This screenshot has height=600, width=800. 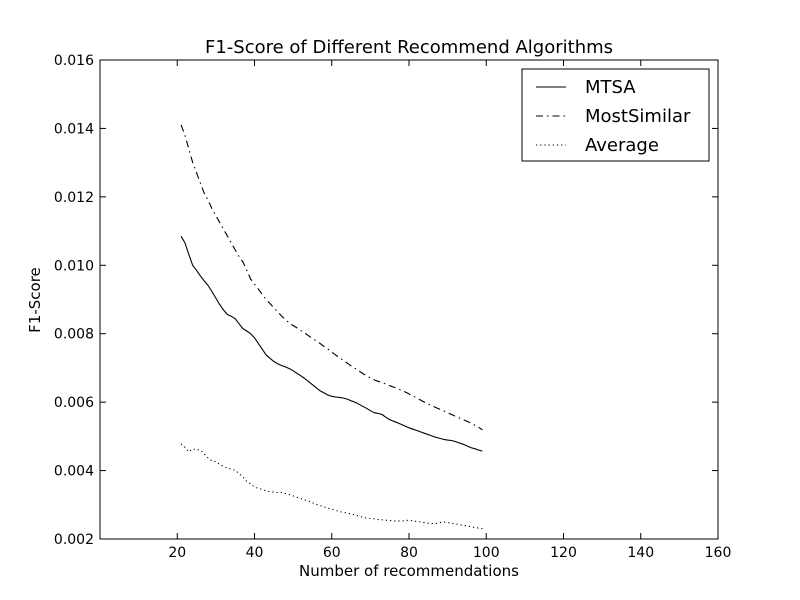 I want to click on legend-label: MTSA, so click(x=610, y=87).